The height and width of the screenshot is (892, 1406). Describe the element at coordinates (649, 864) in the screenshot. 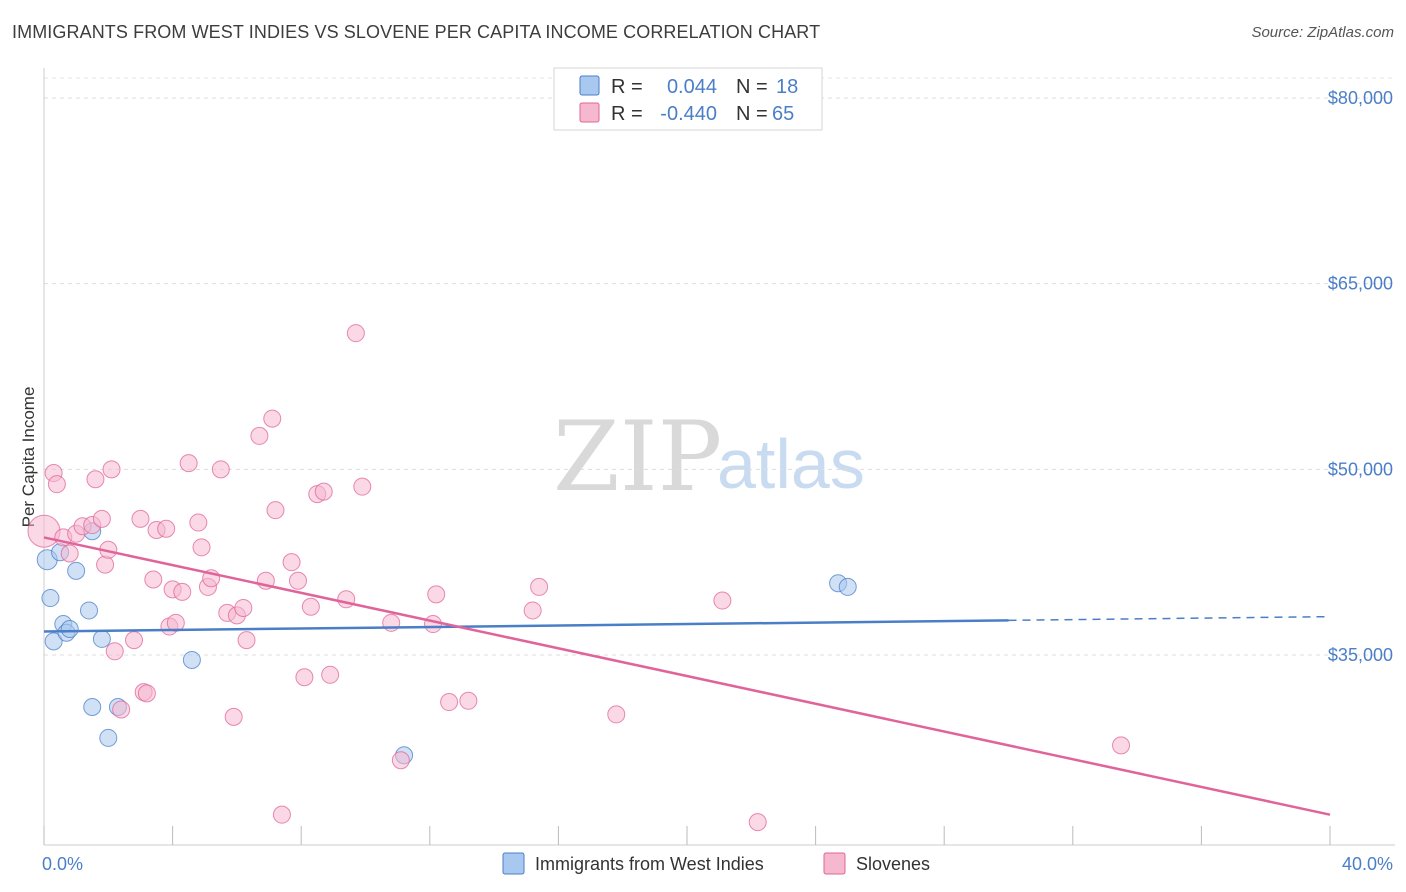

I see `series-legend-label-west-indies: Immigrants from West Indies` at that location.